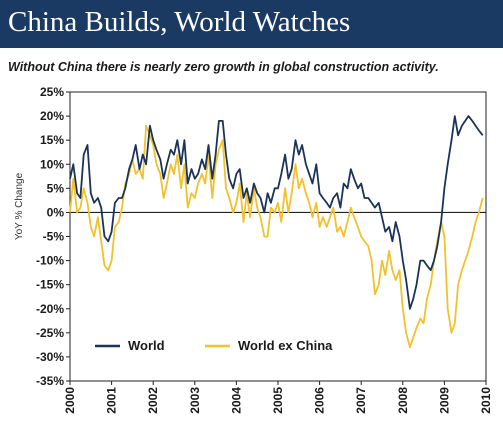 The height and width of the screenshot is (431, 503). What do you see at coordinates (236, 400) in the screenshot?
I see `x-tick-label: 2004` at bounding box center [236, 400].